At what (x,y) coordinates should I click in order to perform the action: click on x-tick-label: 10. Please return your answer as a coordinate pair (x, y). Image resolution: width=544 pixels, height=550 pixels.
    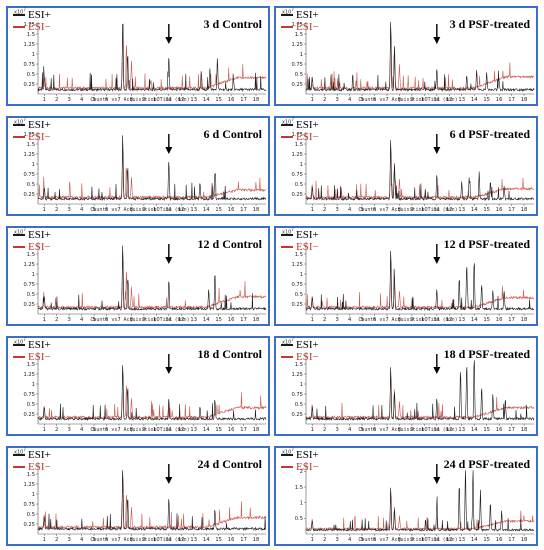
    Looking at the image, I should click on (156, 210).